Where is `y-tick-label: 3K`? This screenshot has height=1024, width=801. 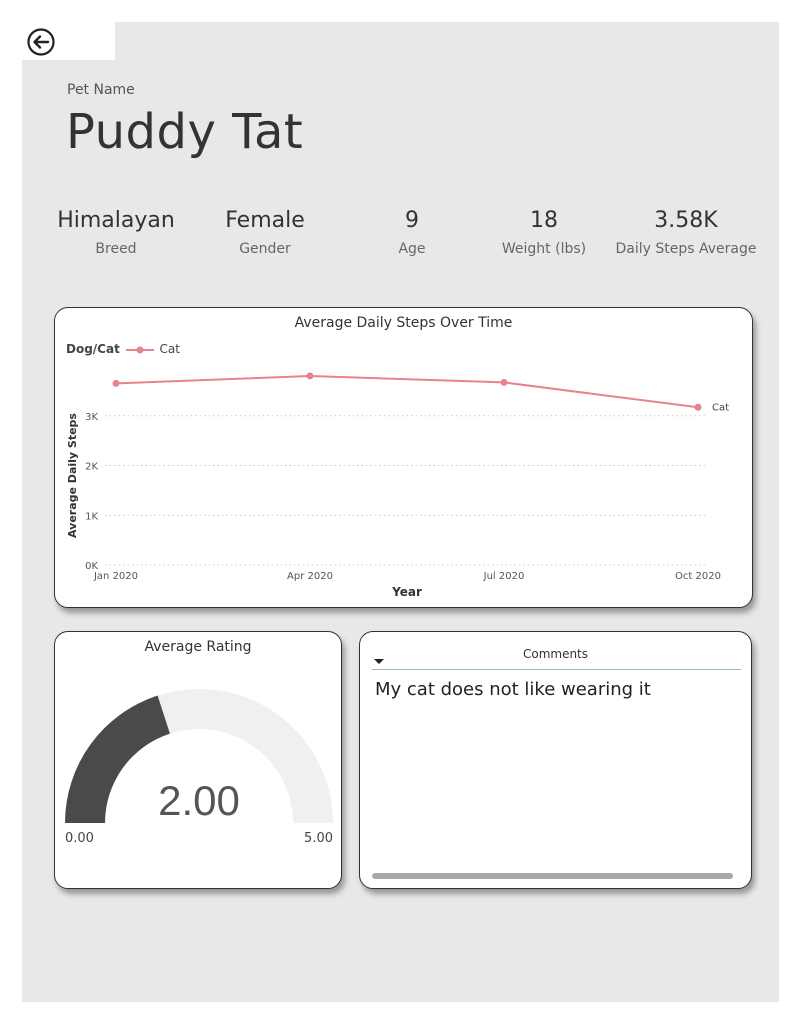
y-tick-label: 3K is located at coordinates (91, 417).